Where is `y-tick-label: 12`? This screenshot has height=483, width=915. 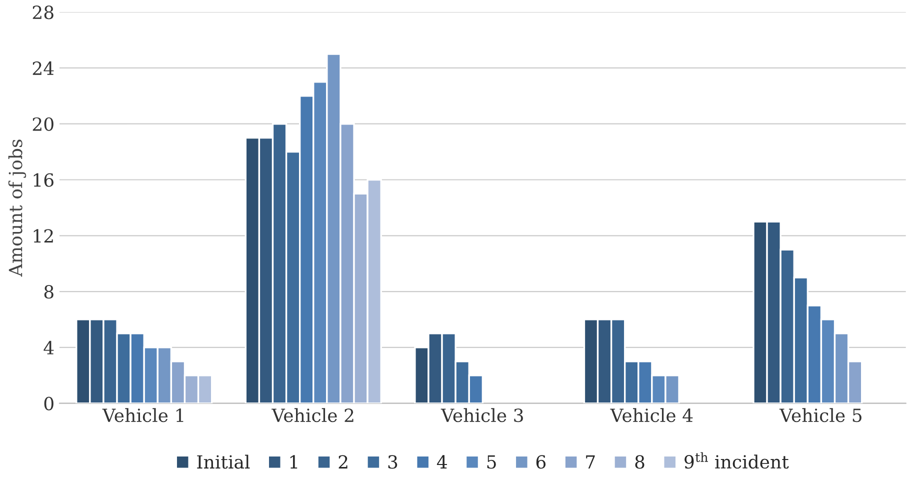 y-tick-label: 12 is located at coordinates (43, 235).